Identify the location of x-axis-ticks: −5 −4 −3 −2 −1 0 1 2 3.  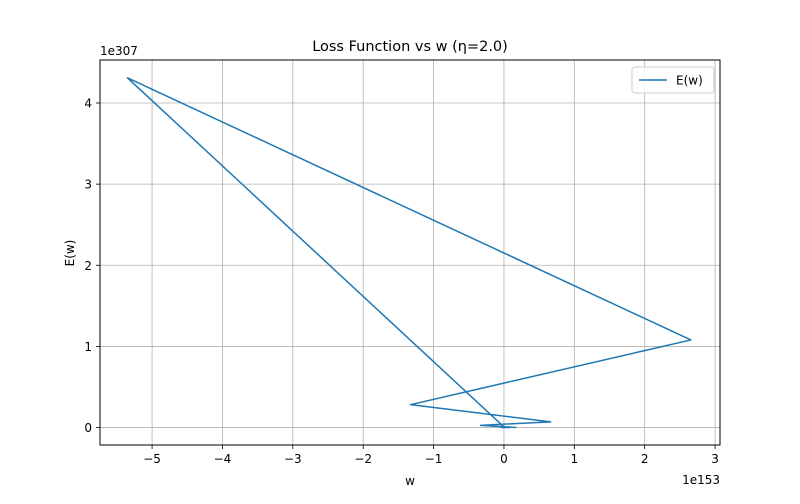
(431, 455).